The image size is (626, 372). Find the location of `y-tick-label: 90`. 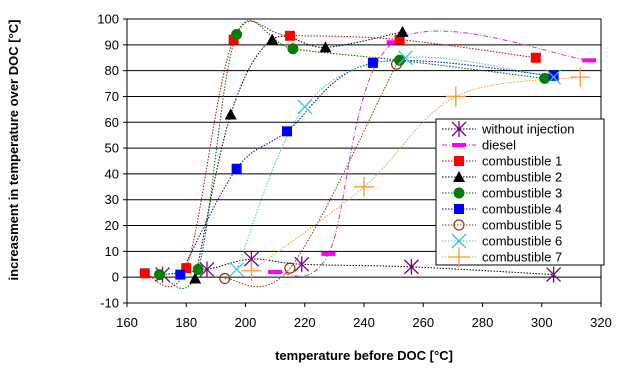

y-tick-label: 90 is located at coordinates (112, 44).